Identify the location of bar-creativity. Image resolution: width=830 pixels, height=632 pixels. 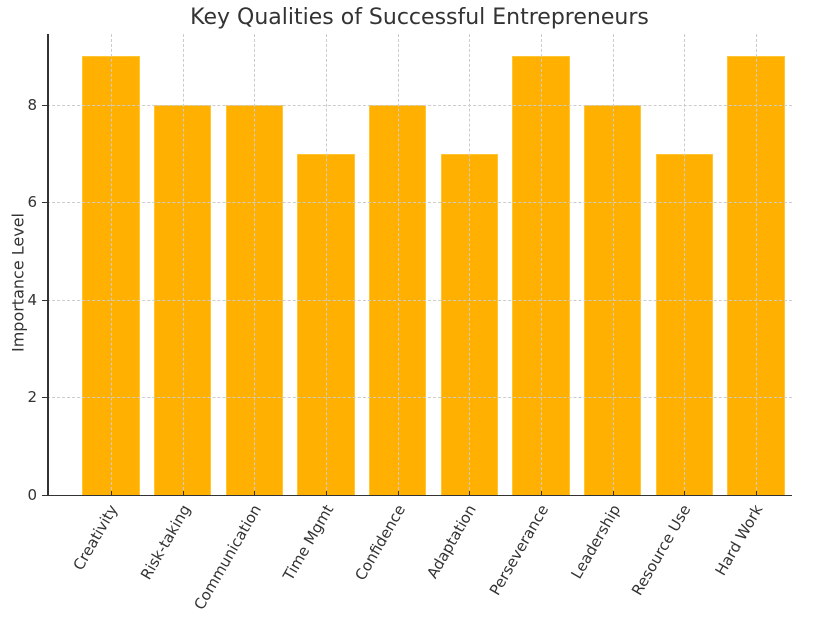
(111, 275).